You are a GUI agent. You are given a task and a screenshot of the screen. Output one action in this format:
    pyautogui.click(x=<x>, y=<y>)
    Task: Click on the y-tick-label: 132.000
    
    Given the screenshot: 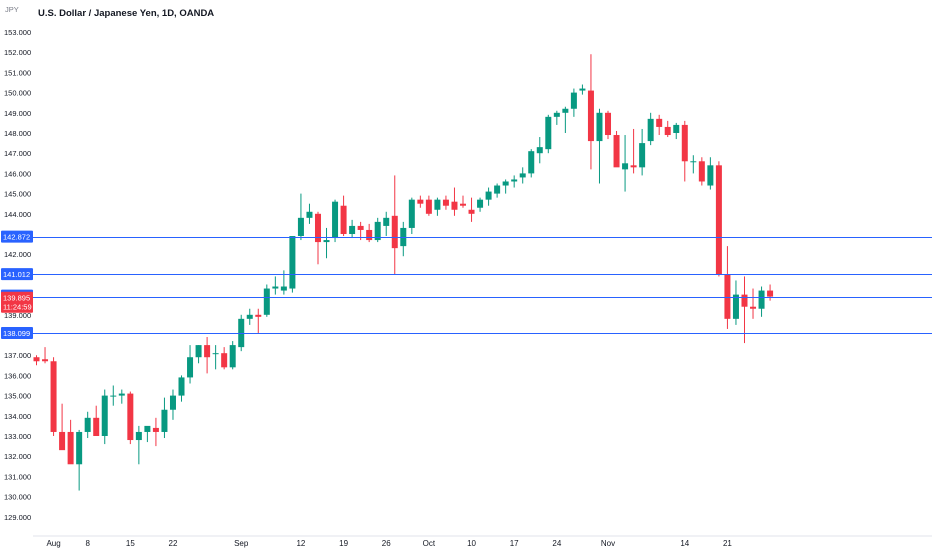 What is the action you would take?
    pyautogui.click(x=17, y=456)
    